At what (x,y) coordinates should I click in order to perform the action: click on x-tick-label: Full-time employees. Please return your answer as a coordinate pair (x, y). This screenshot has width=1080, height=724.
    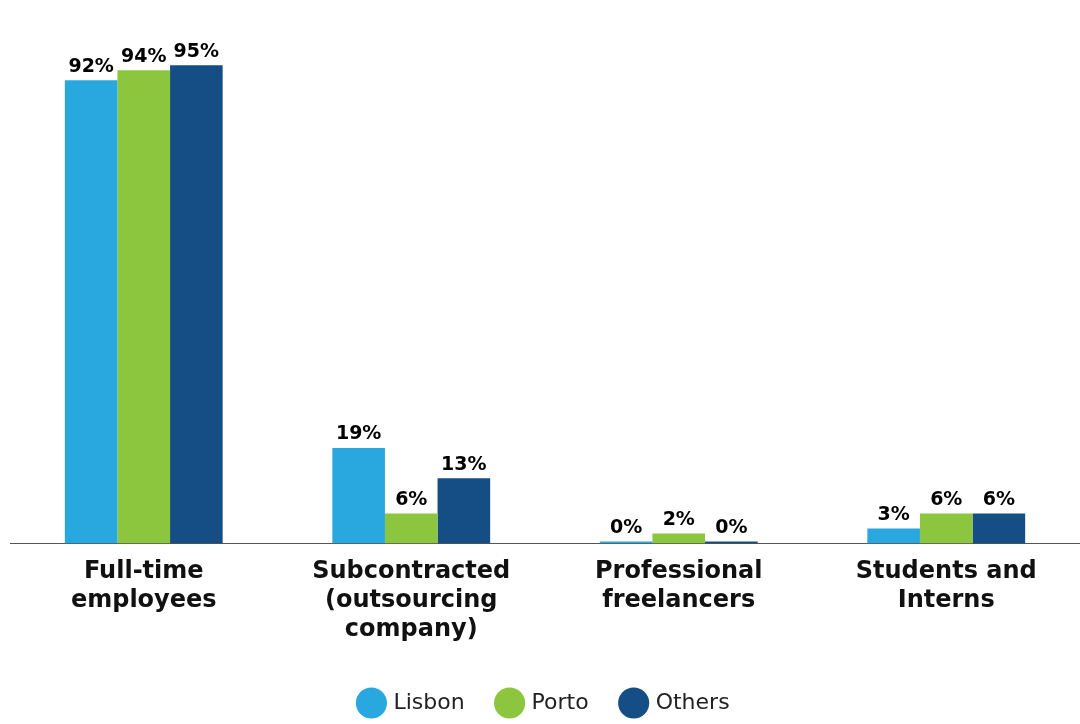
    Looking at the image, I should click on (143, 585).